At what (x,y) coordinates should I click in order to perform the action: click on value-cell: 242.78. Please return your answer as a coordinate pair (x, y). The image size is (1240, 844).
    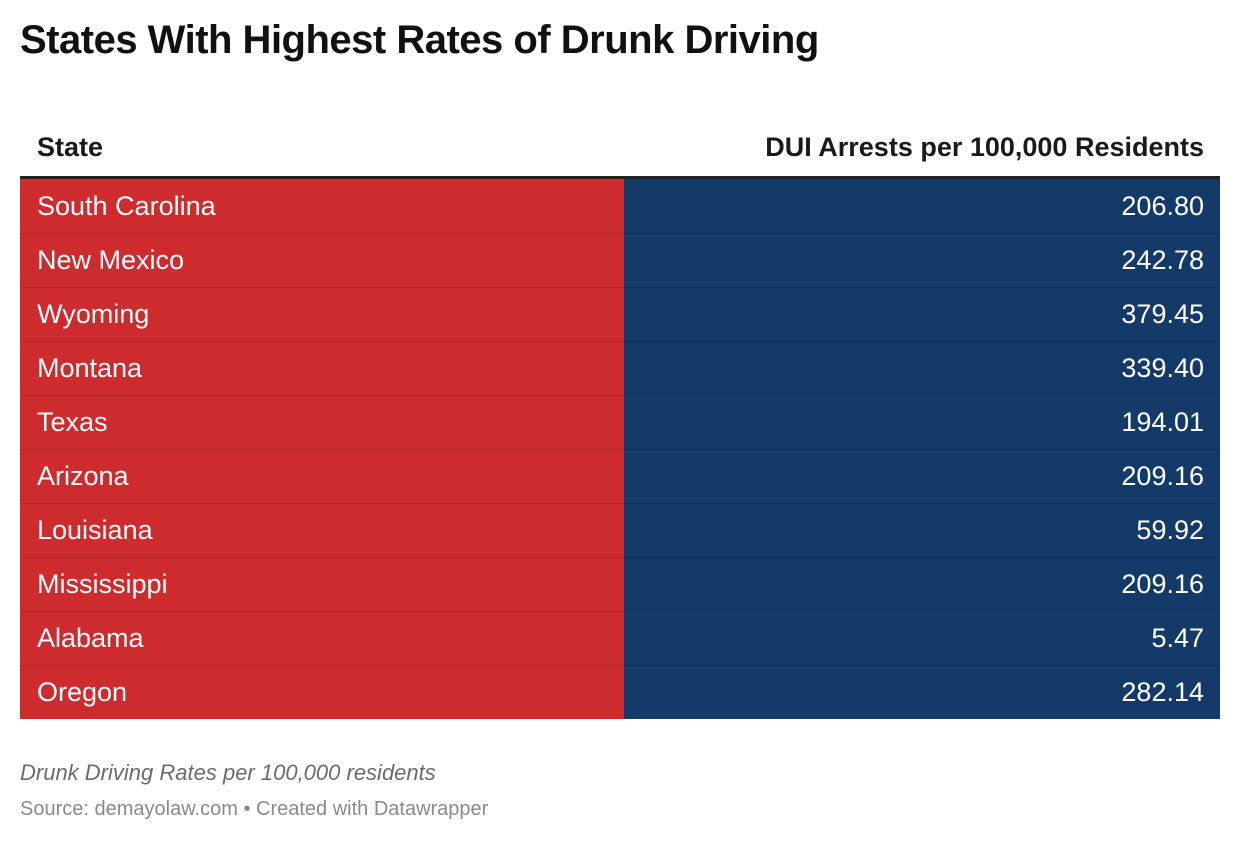
    Looking at the image, I should click on (922, 260).